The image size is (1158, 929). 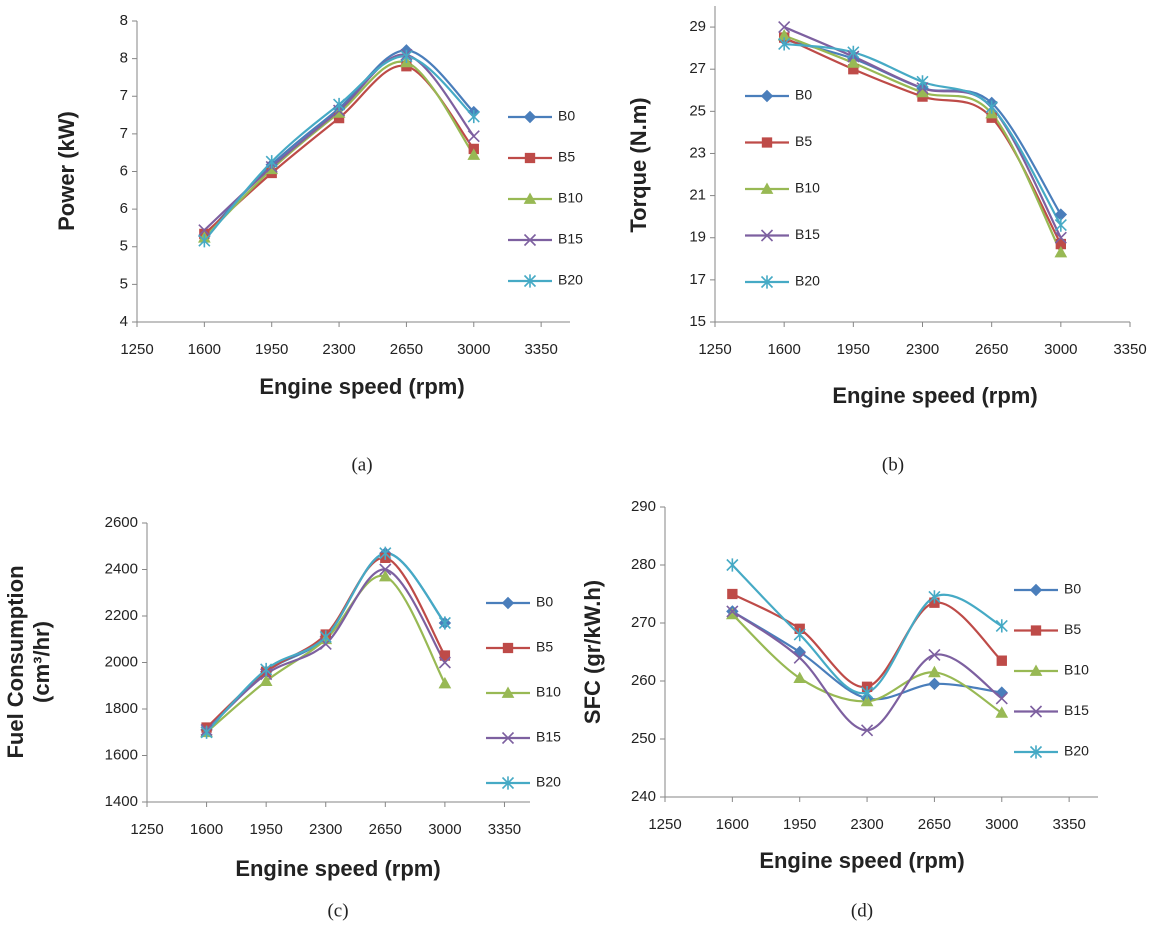 I want to click on y-axis-title: (cm³/hr), so click(x=41, y=662).